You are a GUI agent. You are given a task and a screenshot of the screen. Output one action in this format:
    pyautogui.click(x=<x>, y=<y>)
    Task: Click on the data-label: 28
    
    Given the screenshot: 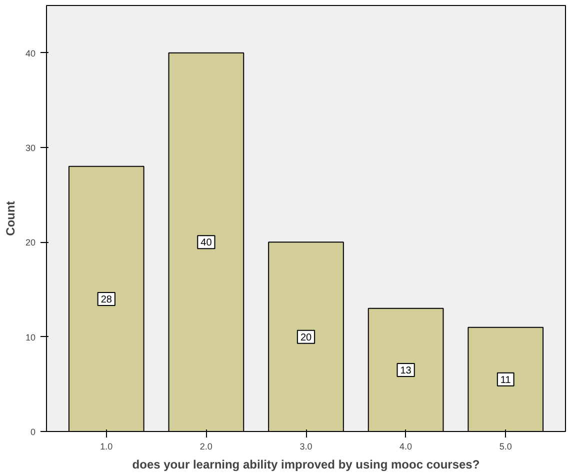 What is the action you would take?
    pyautogui.click(x=106, y=300)
    